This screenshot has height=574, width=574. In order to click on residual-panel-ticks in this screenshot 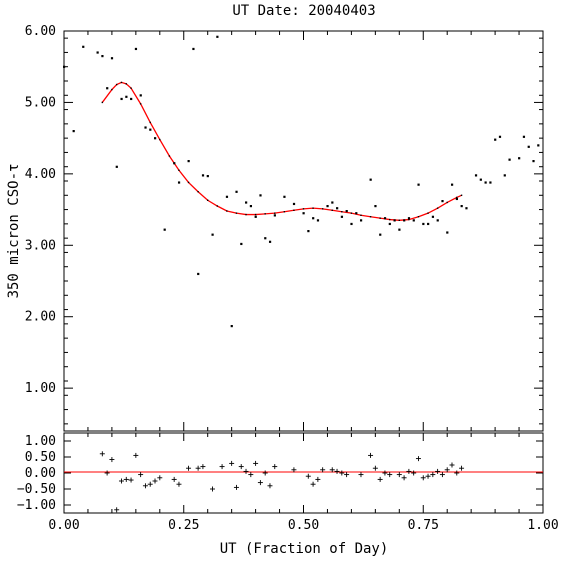, I will do `click(303, 473)`.